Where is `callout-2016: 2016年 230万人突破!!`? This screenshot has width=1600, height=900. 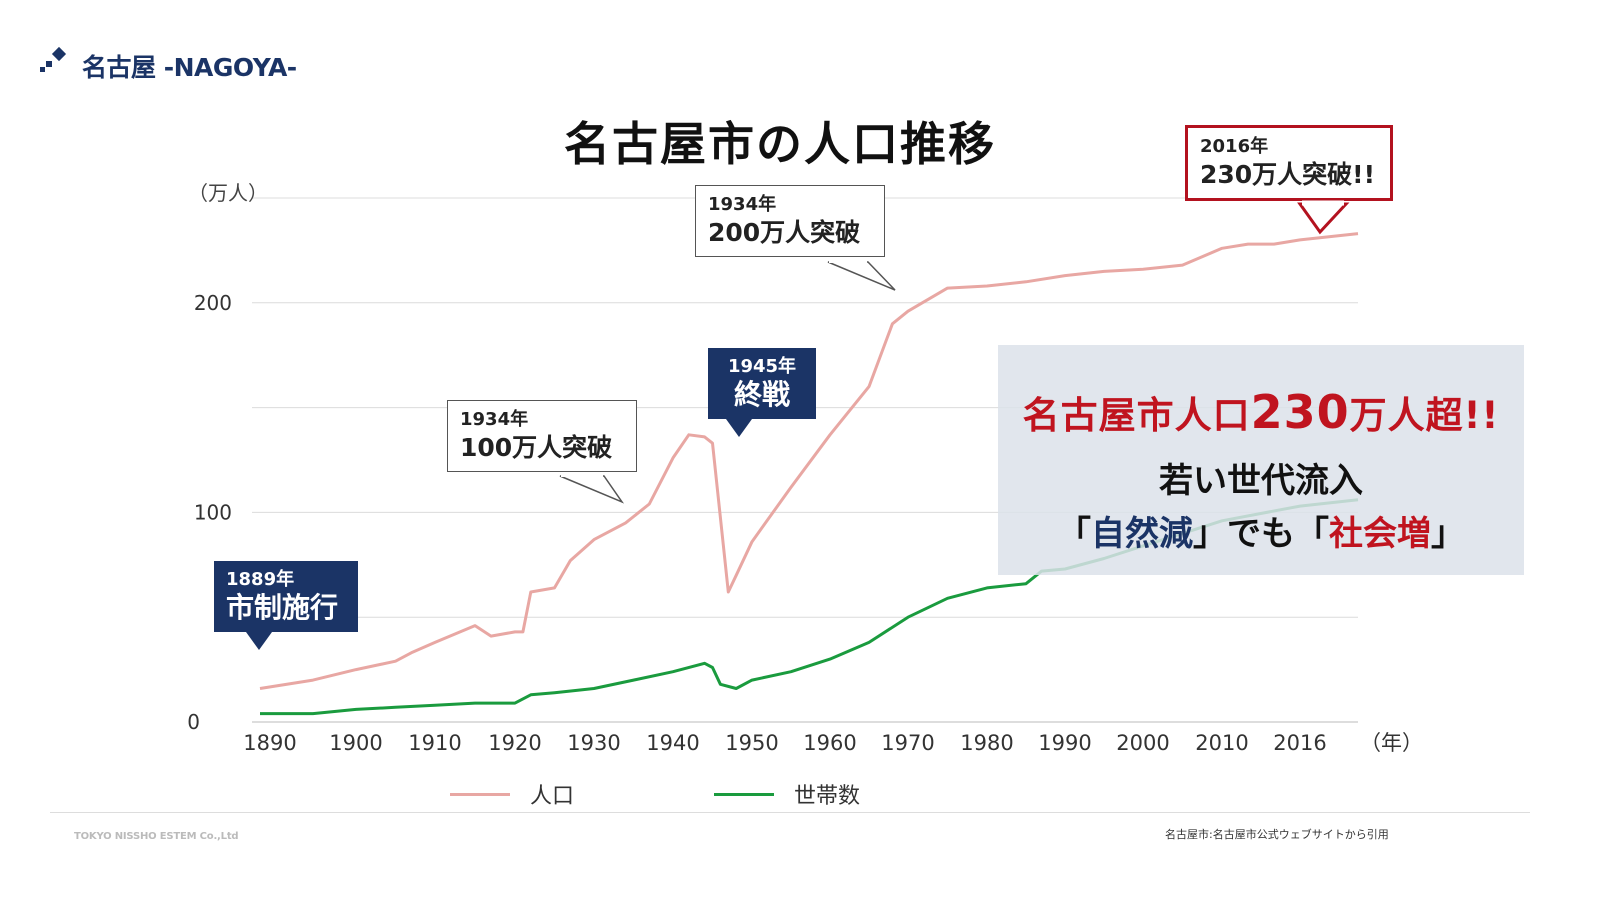 callout-2016: 2016年 230万人突破!! is located at coordinates (1289, 163).